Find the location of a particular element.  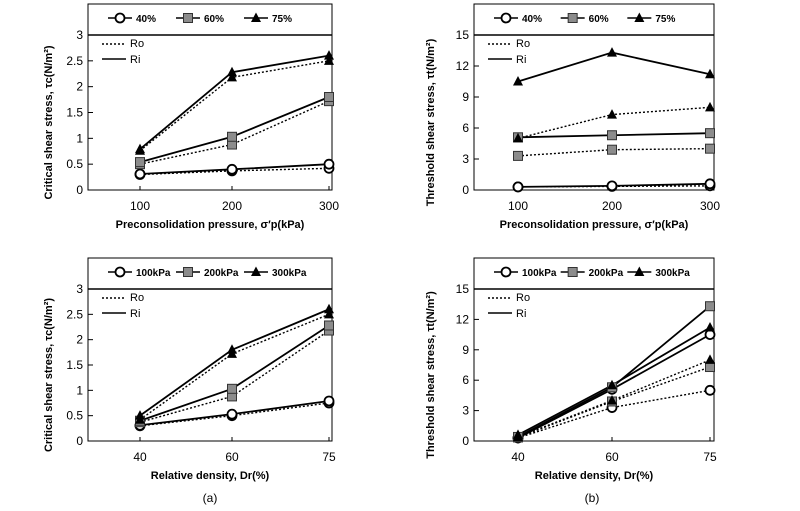

x-tick-label: 40 is located at coordinates (140, 457).